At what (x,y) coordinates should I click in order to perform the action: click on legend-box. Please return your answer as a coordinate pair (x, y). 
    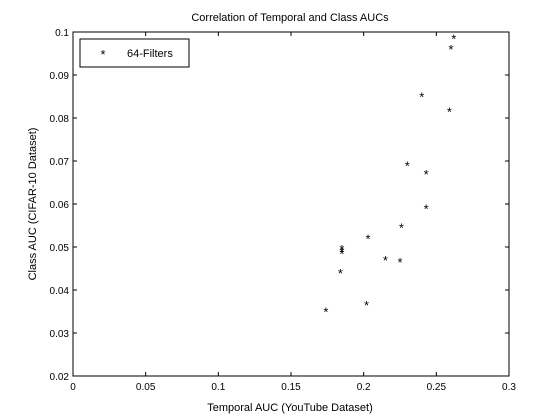
    Looking at the image, I should click on (134, 53).